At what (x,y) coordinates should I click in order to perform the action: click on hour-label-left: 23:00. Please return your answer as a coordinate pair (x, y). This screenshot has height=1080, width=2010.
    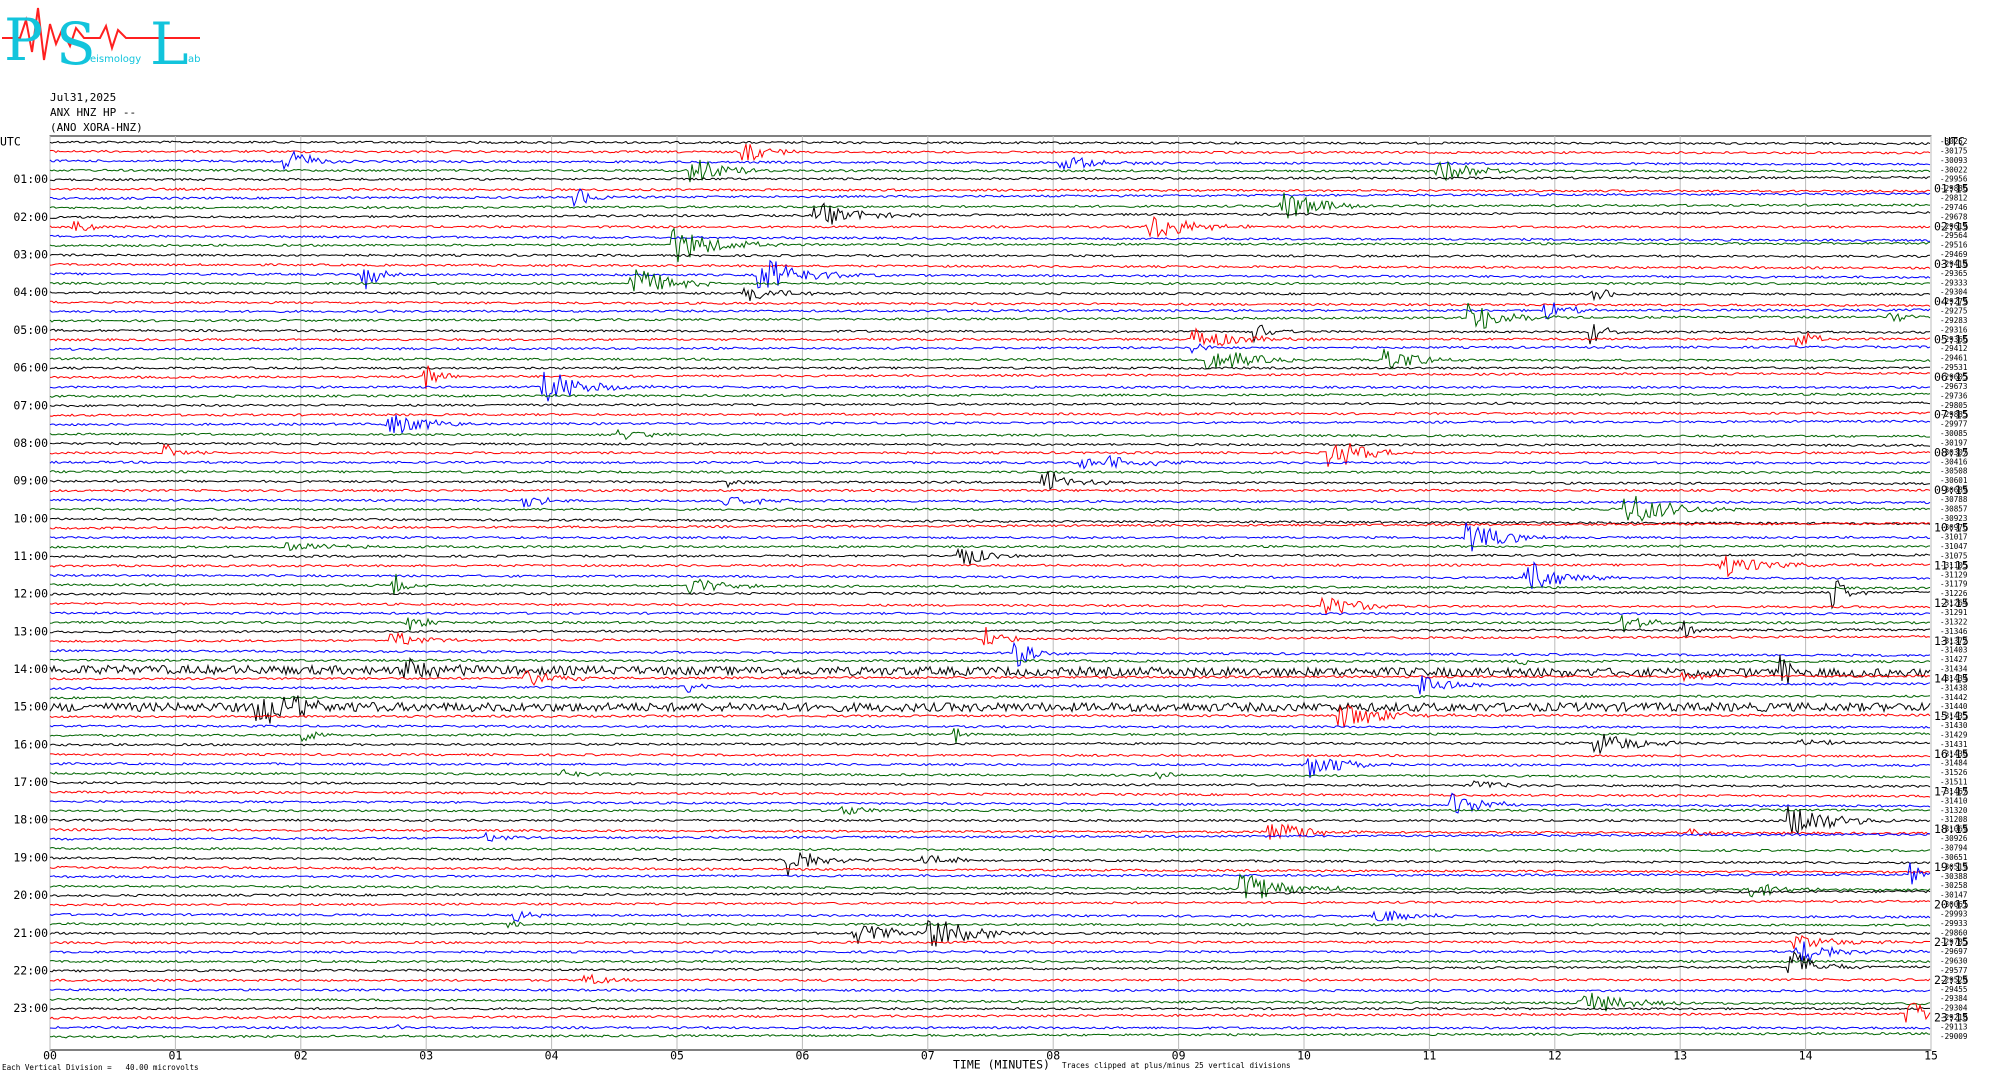
    Looking at the image, I should click on (30, 1008).